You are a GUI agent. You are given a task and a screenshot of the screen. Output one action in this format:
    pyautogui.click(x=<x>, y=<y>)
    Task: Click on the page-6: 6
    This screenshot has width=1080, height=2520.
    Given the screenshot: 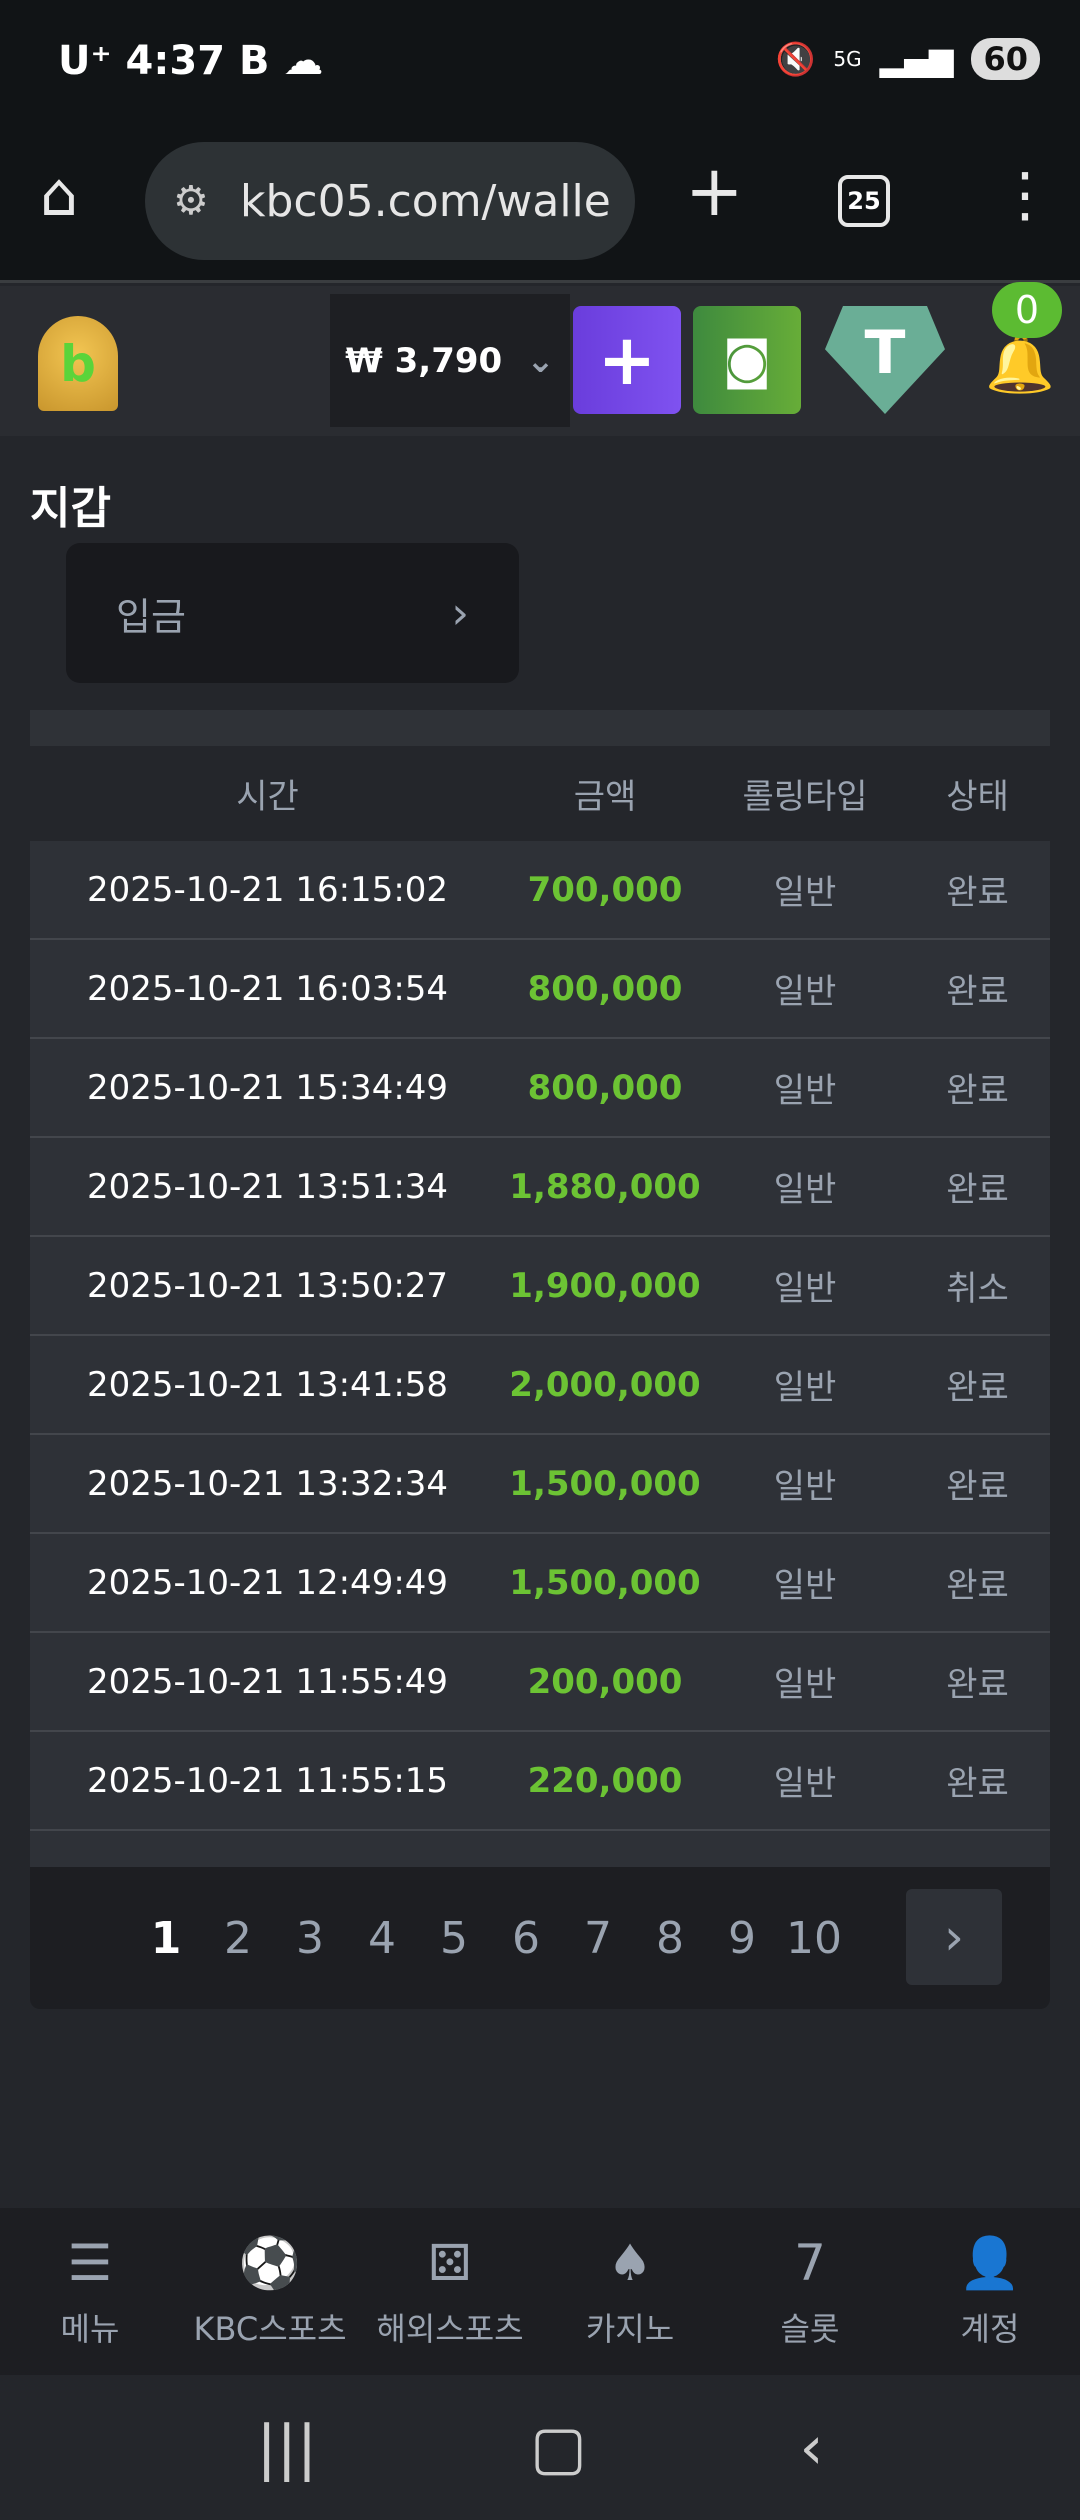 What is the action you would take?
    pyautogui.click(x=526, y=1938)
    